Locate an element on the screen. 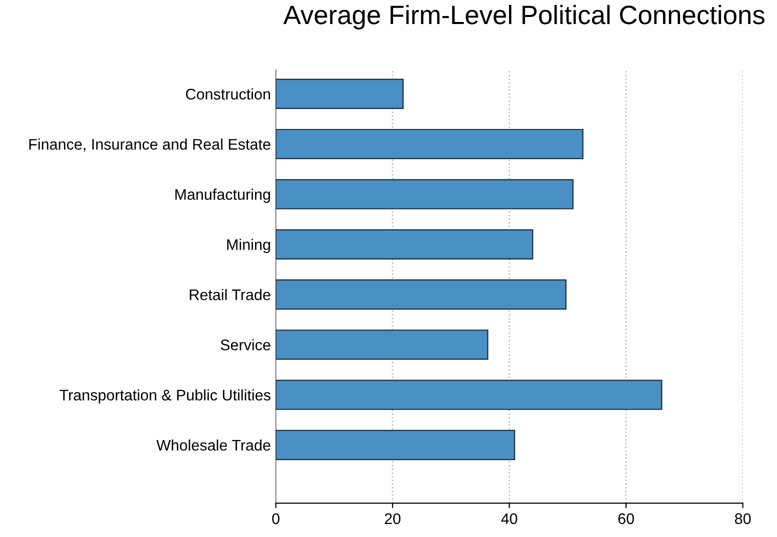 This screenshot has width=777, height=537. y-tick-label: Finance, Insurance and Real Estate is located at coordinates (149, 145).